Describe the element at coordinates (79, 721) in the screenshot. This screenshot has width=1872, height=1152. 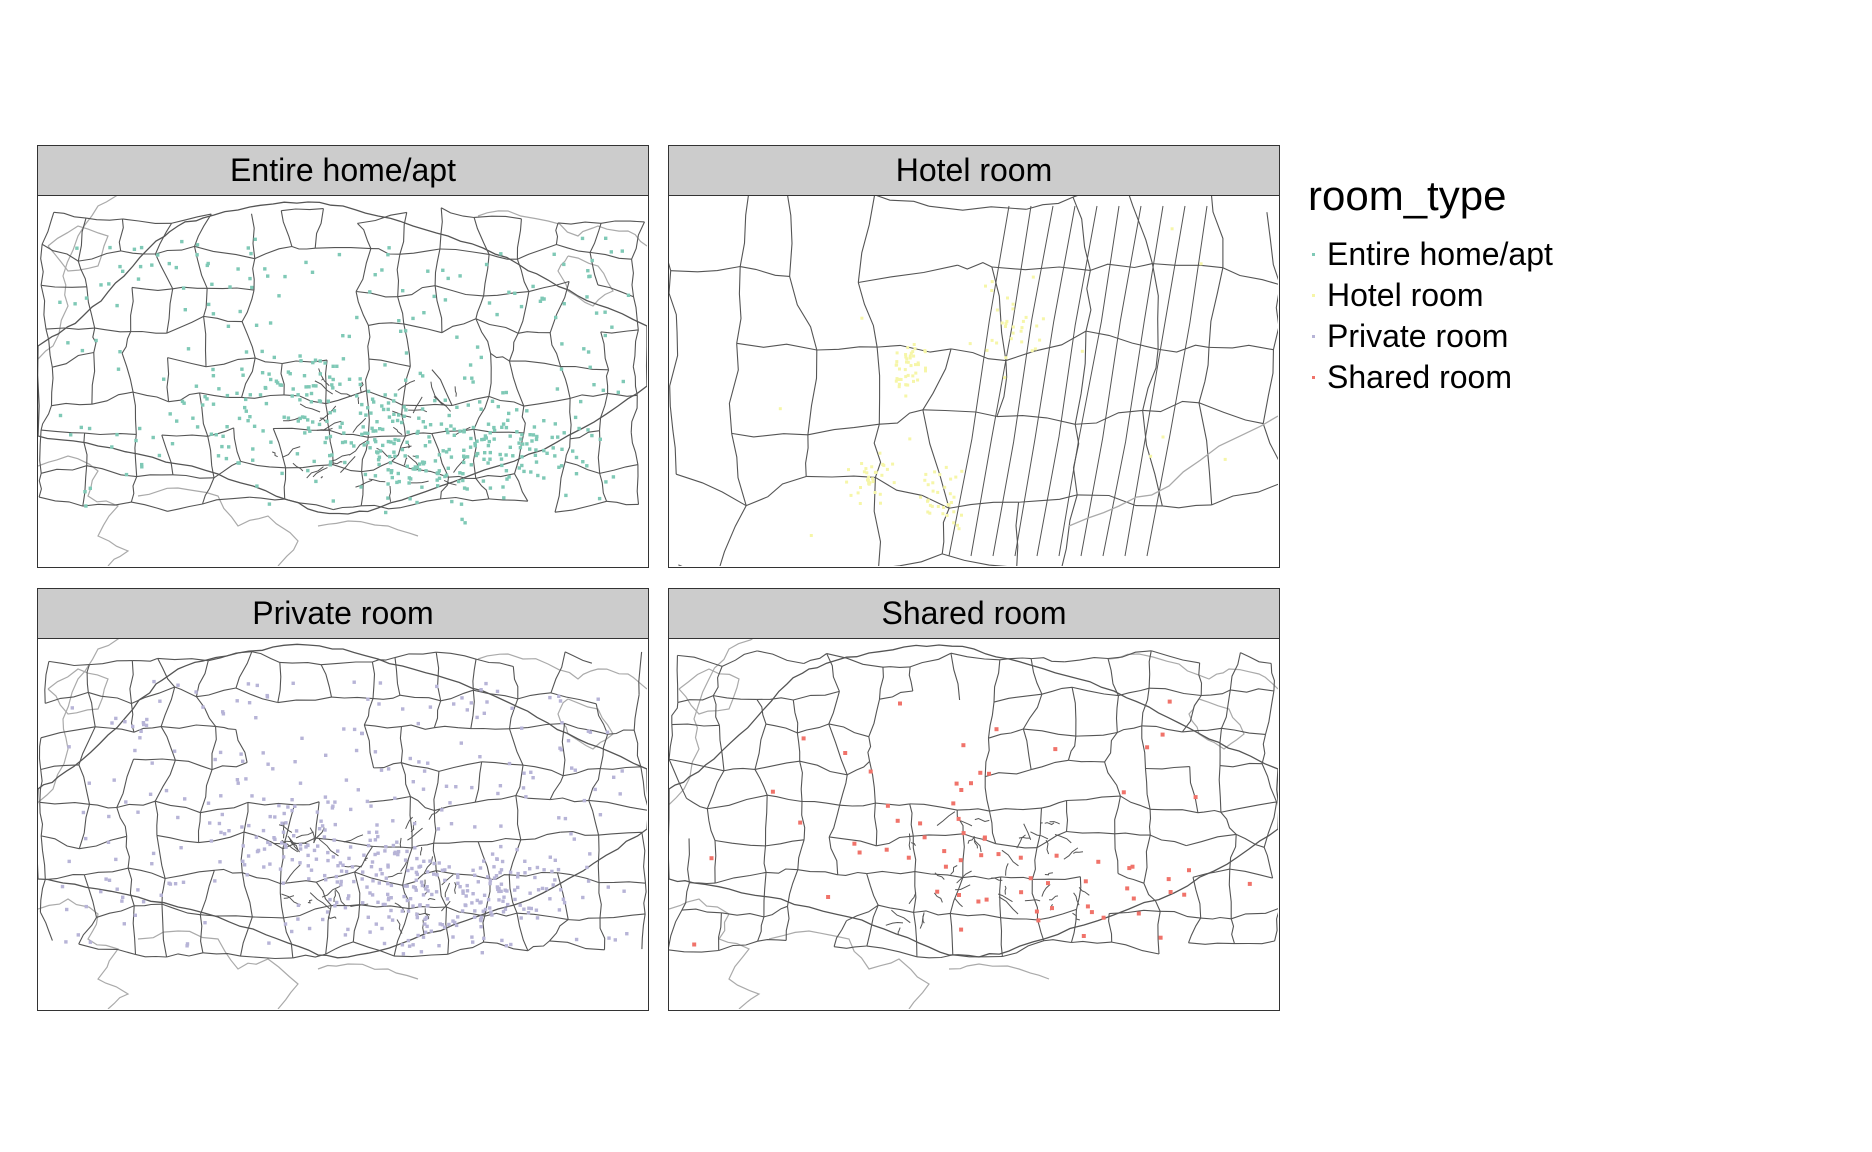
I see `coastline` at that location.